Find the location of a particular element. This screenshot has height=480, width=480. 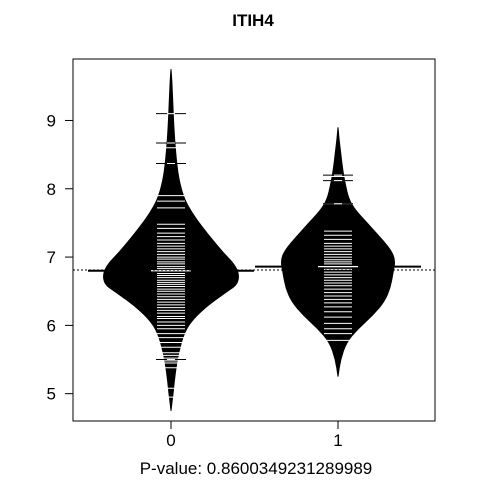

y-tick-label: 9 is located at coordinates (51, 120).